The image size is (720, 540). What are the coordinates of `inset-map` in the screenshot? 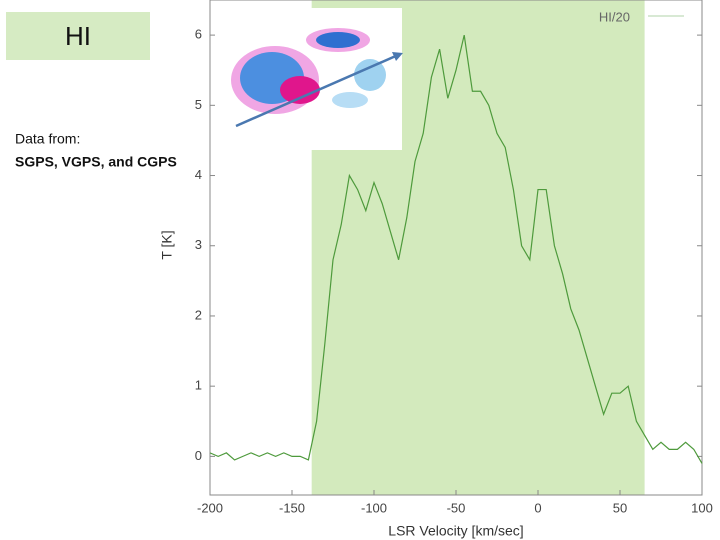 It's located at (315, 79).